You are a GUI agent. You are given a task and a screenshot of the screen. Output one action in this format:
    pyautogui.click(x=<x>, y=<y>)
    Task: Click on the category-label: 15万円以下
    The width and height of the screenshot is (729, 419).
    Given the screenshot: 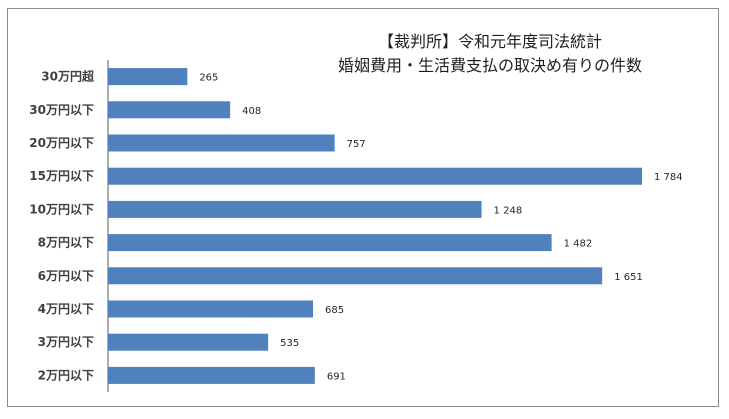 What is the action you would take?
    pyautogui.click(x=61, y=176)
    